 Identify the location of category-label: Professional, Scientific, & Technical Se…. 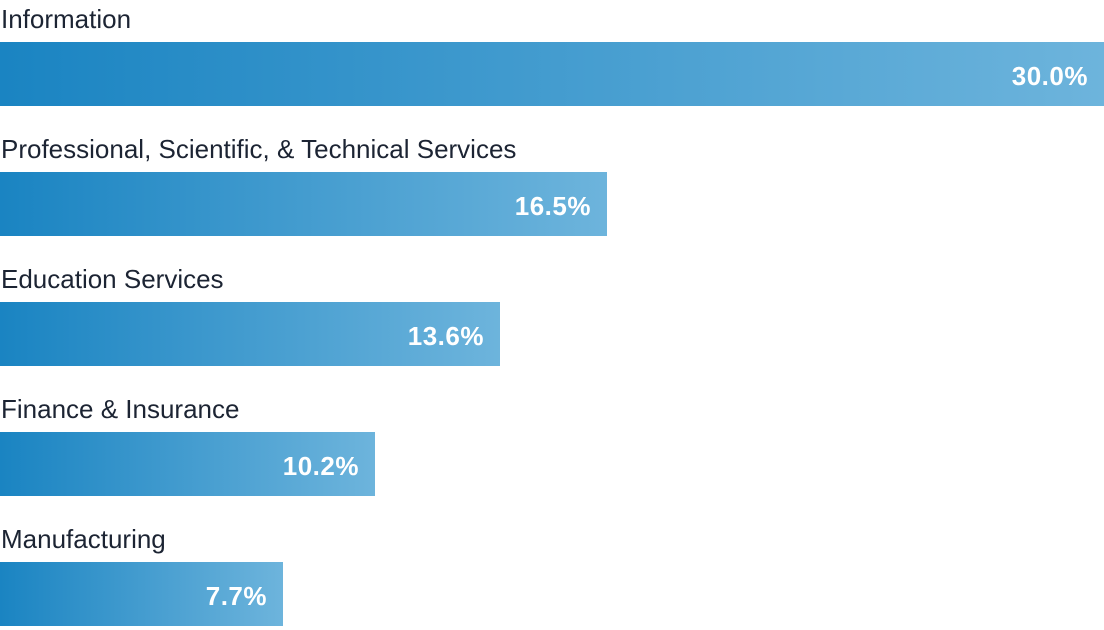
(259, 149).